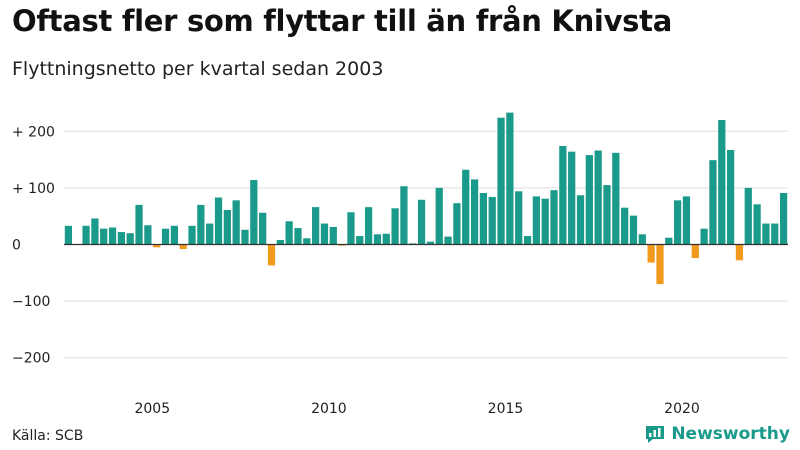 The height and width of the screenshot is (450, 800). Describe the element at coordinates (655, 434) in the screenshot. I see `chart-bubble-icon` at that location.